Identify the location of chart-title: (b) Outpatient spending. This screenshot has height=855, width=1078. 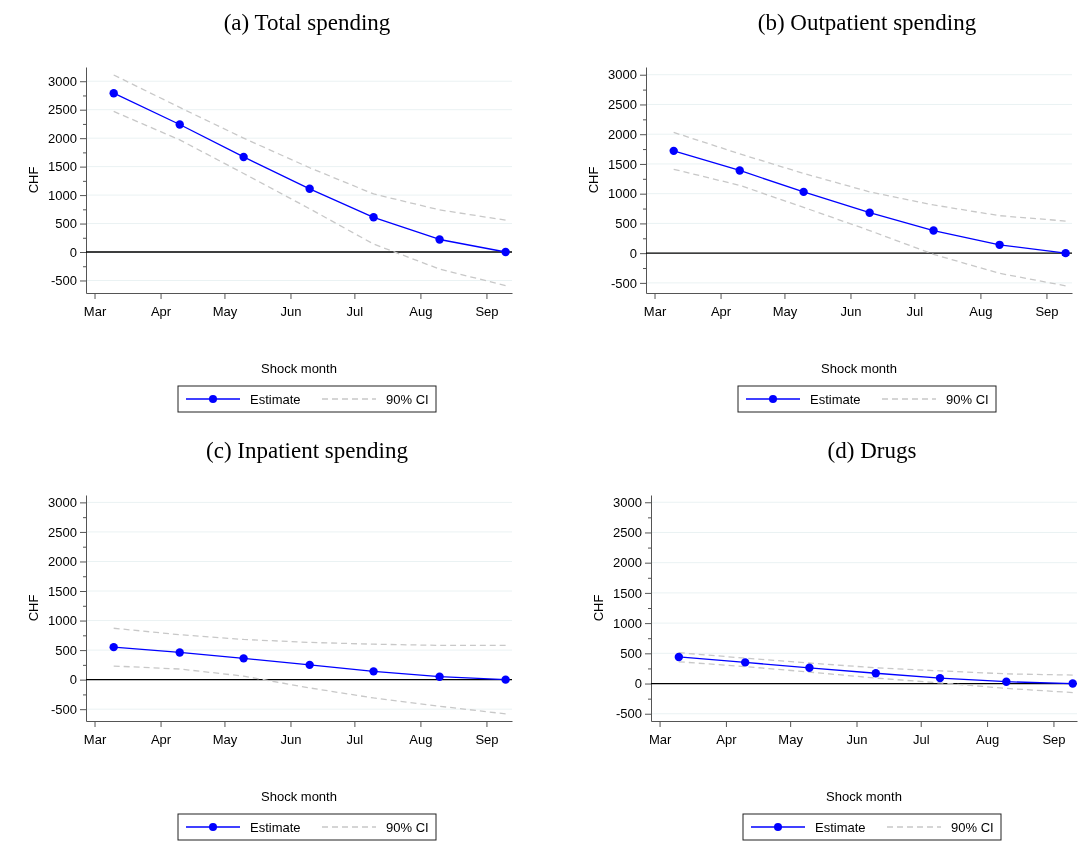
(867, 22).